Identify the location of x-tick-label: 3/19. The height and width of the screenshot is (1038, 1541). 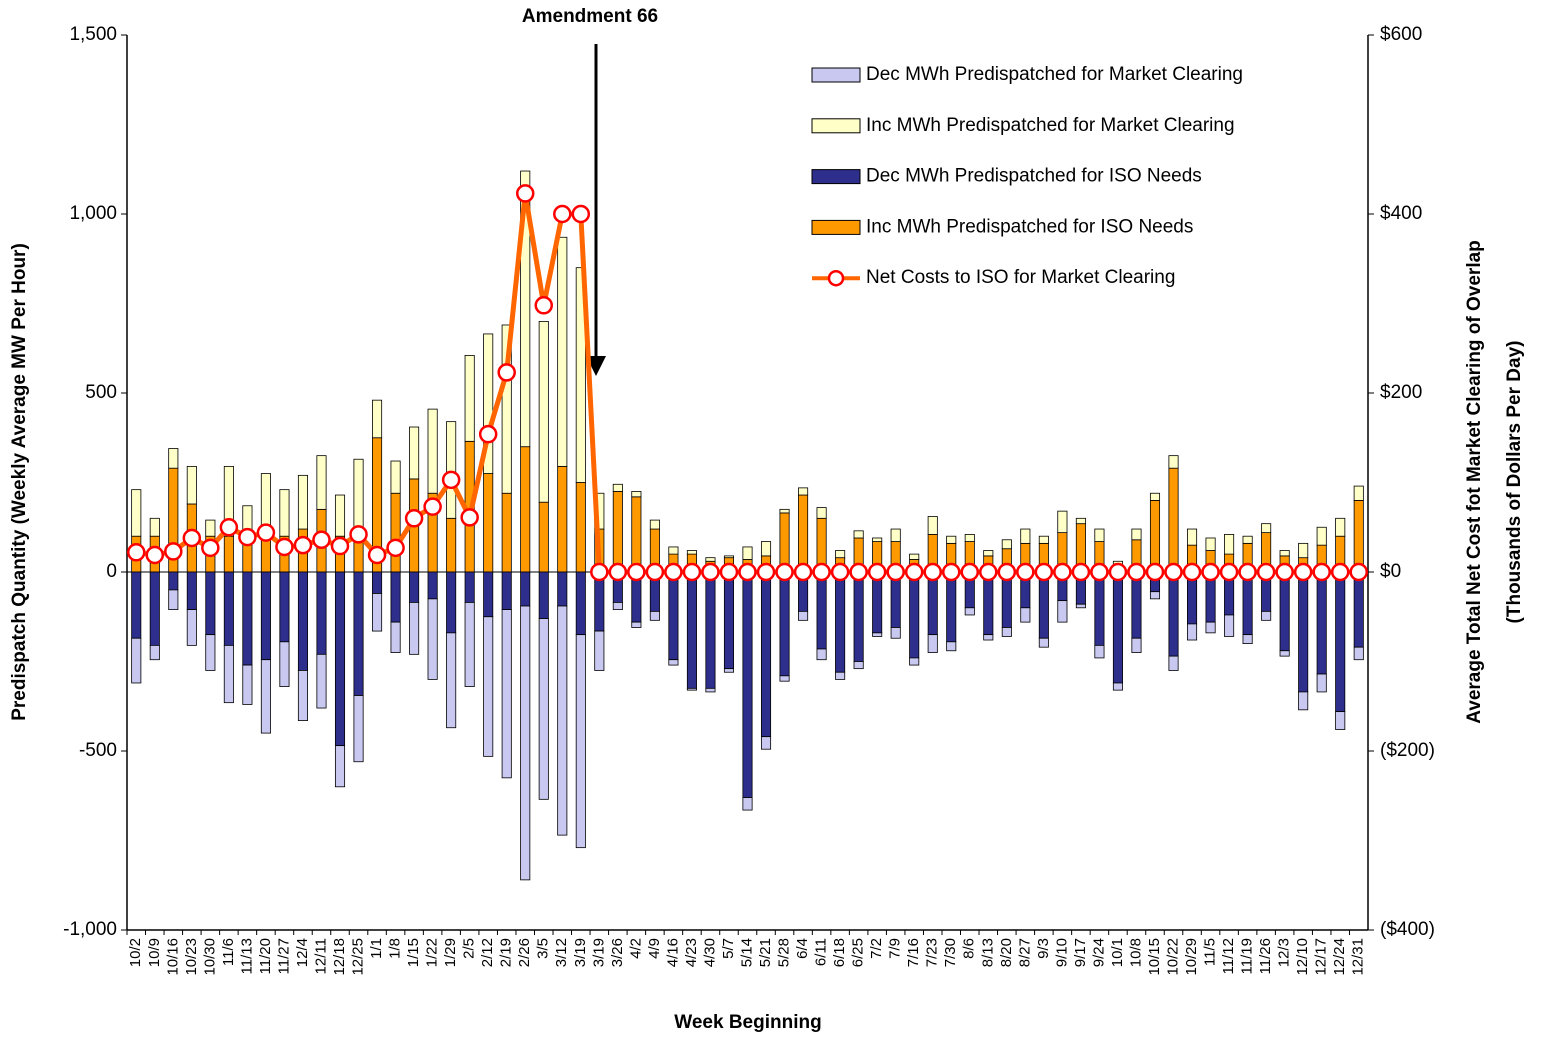
(598, 952).